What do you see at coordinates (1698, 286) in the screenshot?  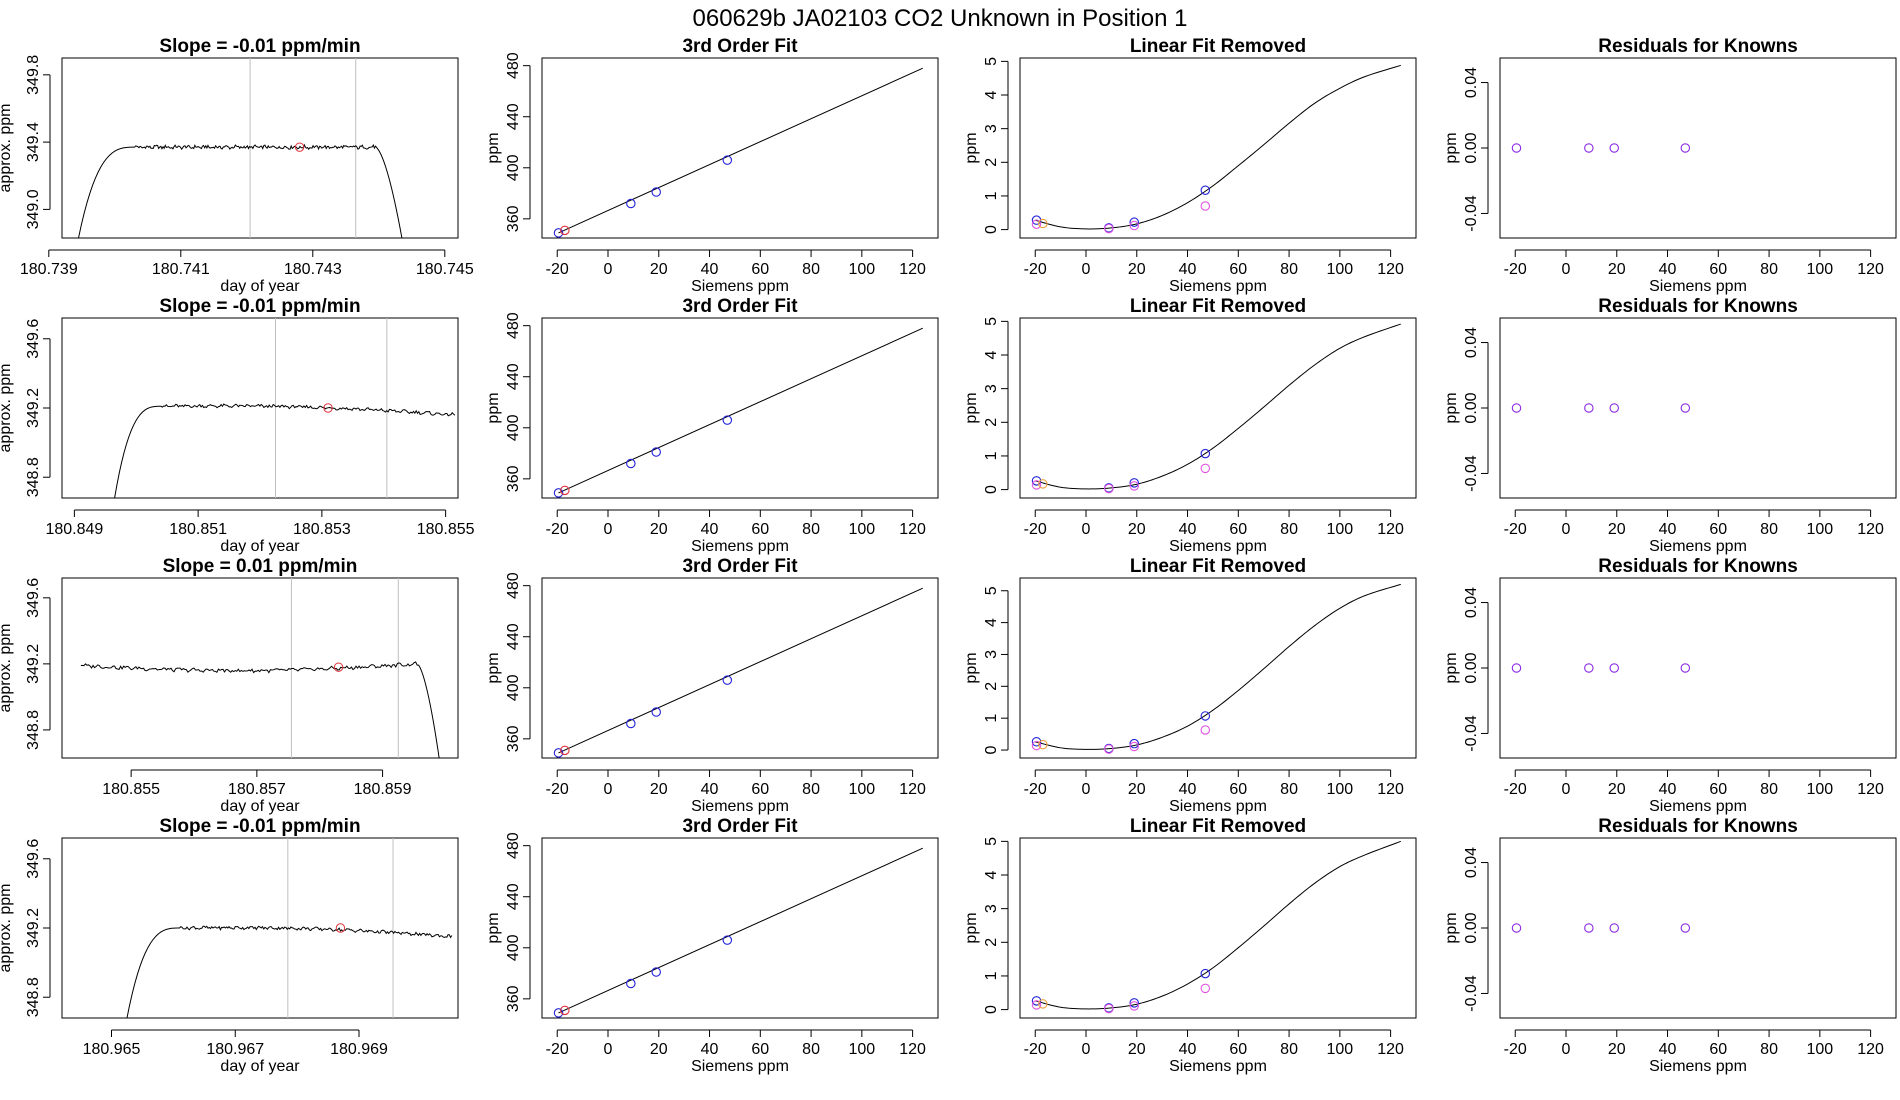 I see `x-axis-label: Siemens ppm` at bounding box center [1698, 286].